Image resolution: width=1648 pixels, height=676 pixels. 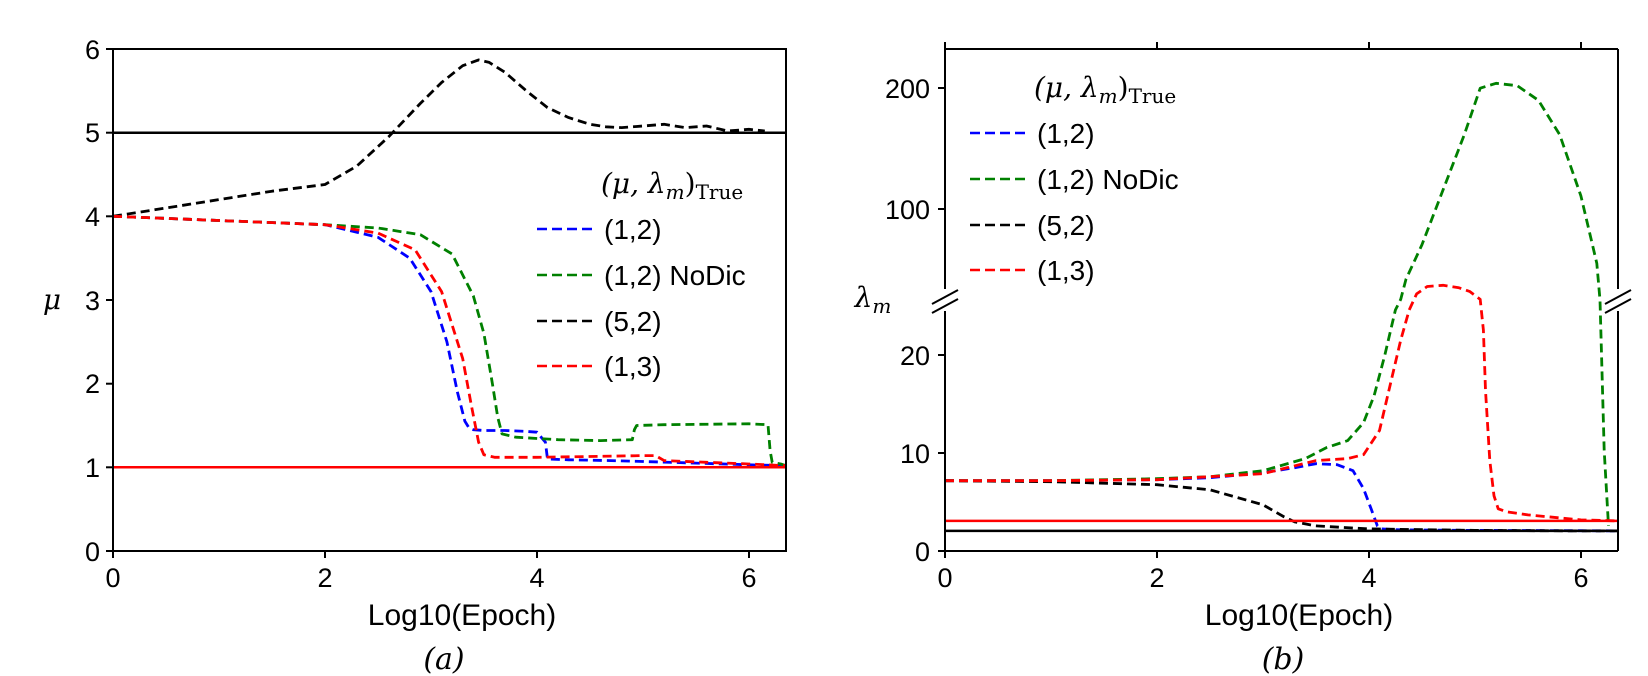 I want to click on panel-b-y-tick-label: 100, so click(x=907, y=210).